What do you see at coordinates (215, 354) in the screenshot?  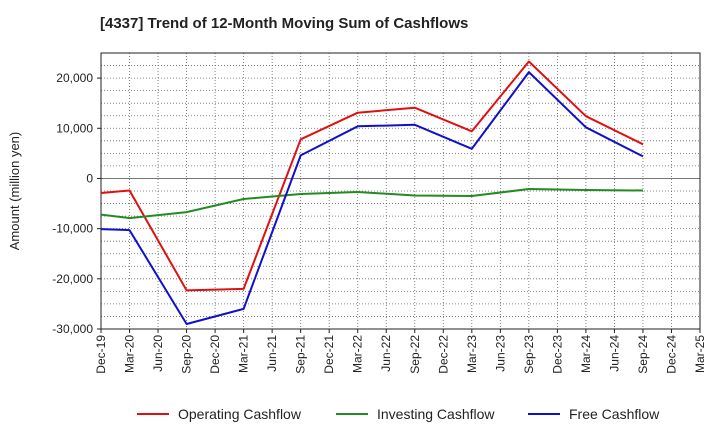 I see `x-tick-label: Dec-20` at bounding box center [215, 354].